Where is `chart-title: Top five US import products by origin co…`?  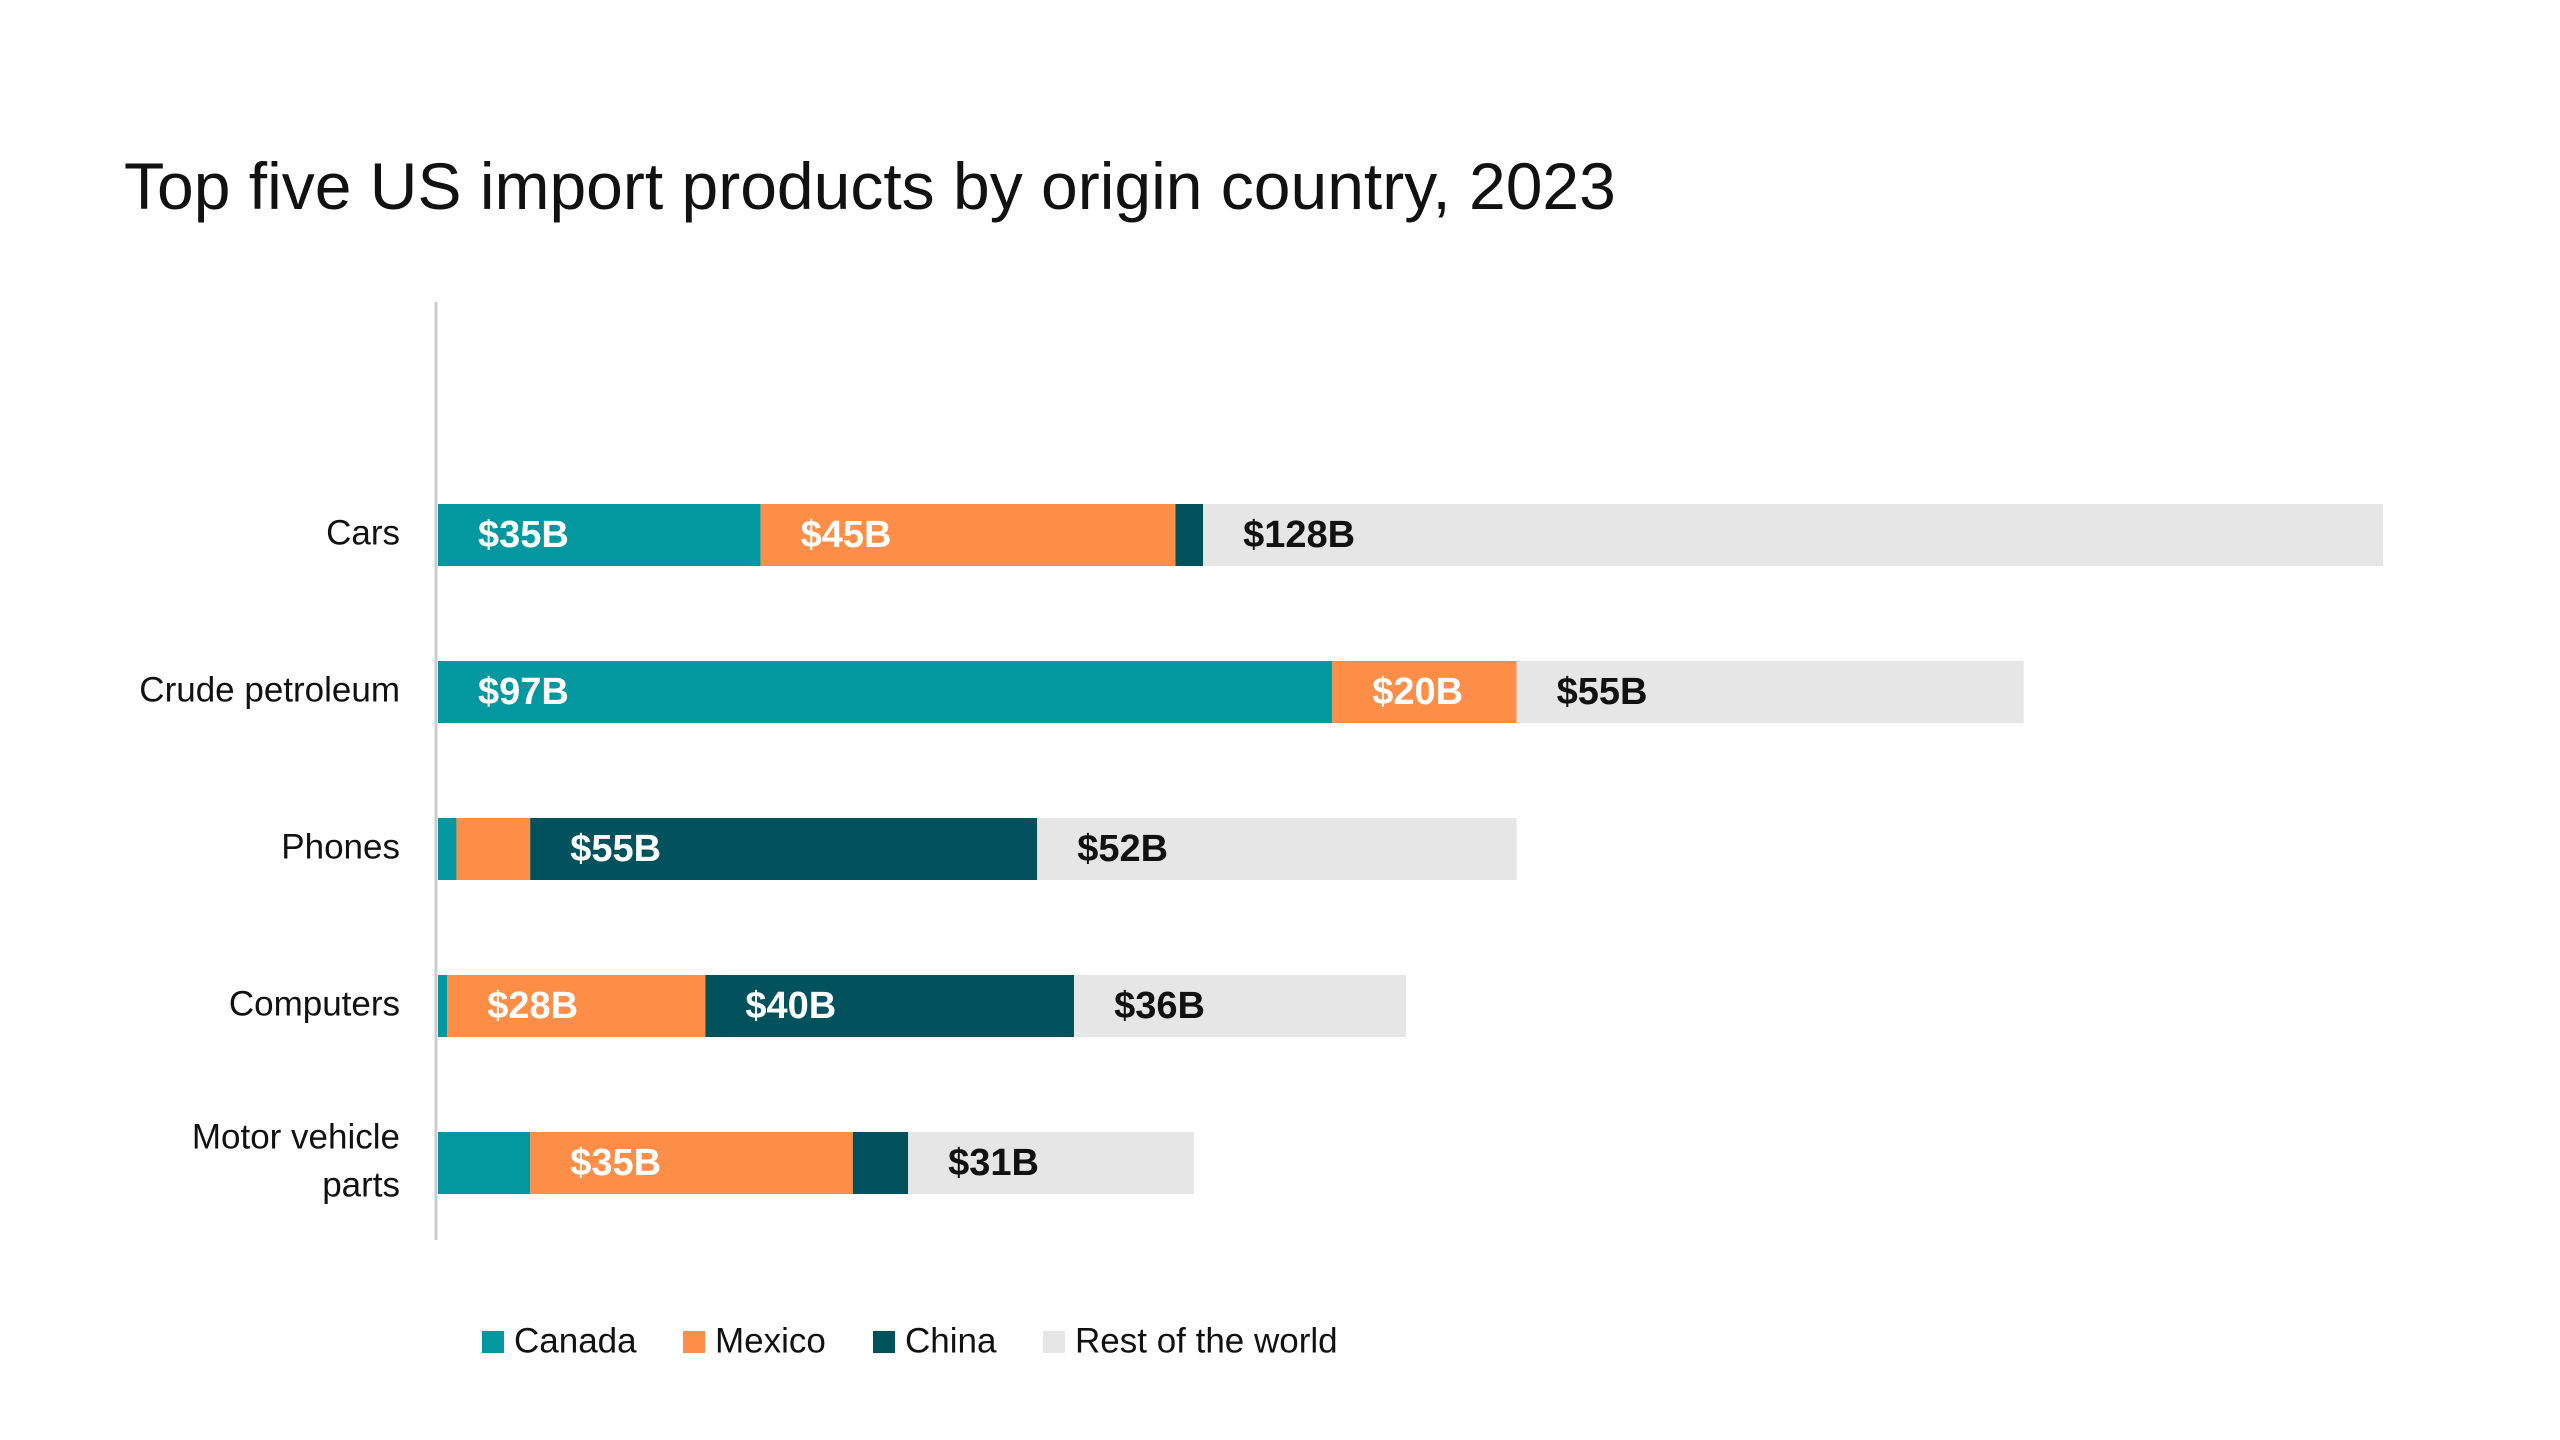 chart-title: Top five US import products by origin co… is located at coordinates (870, 186).